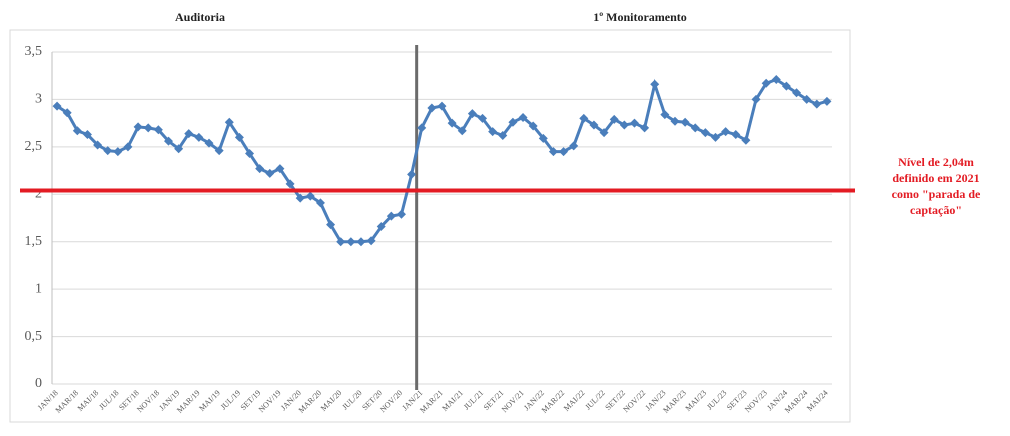 This screenshot has width=1010, height=436. I want to click on x-tick-label: JUL/23, so click(716, 399).